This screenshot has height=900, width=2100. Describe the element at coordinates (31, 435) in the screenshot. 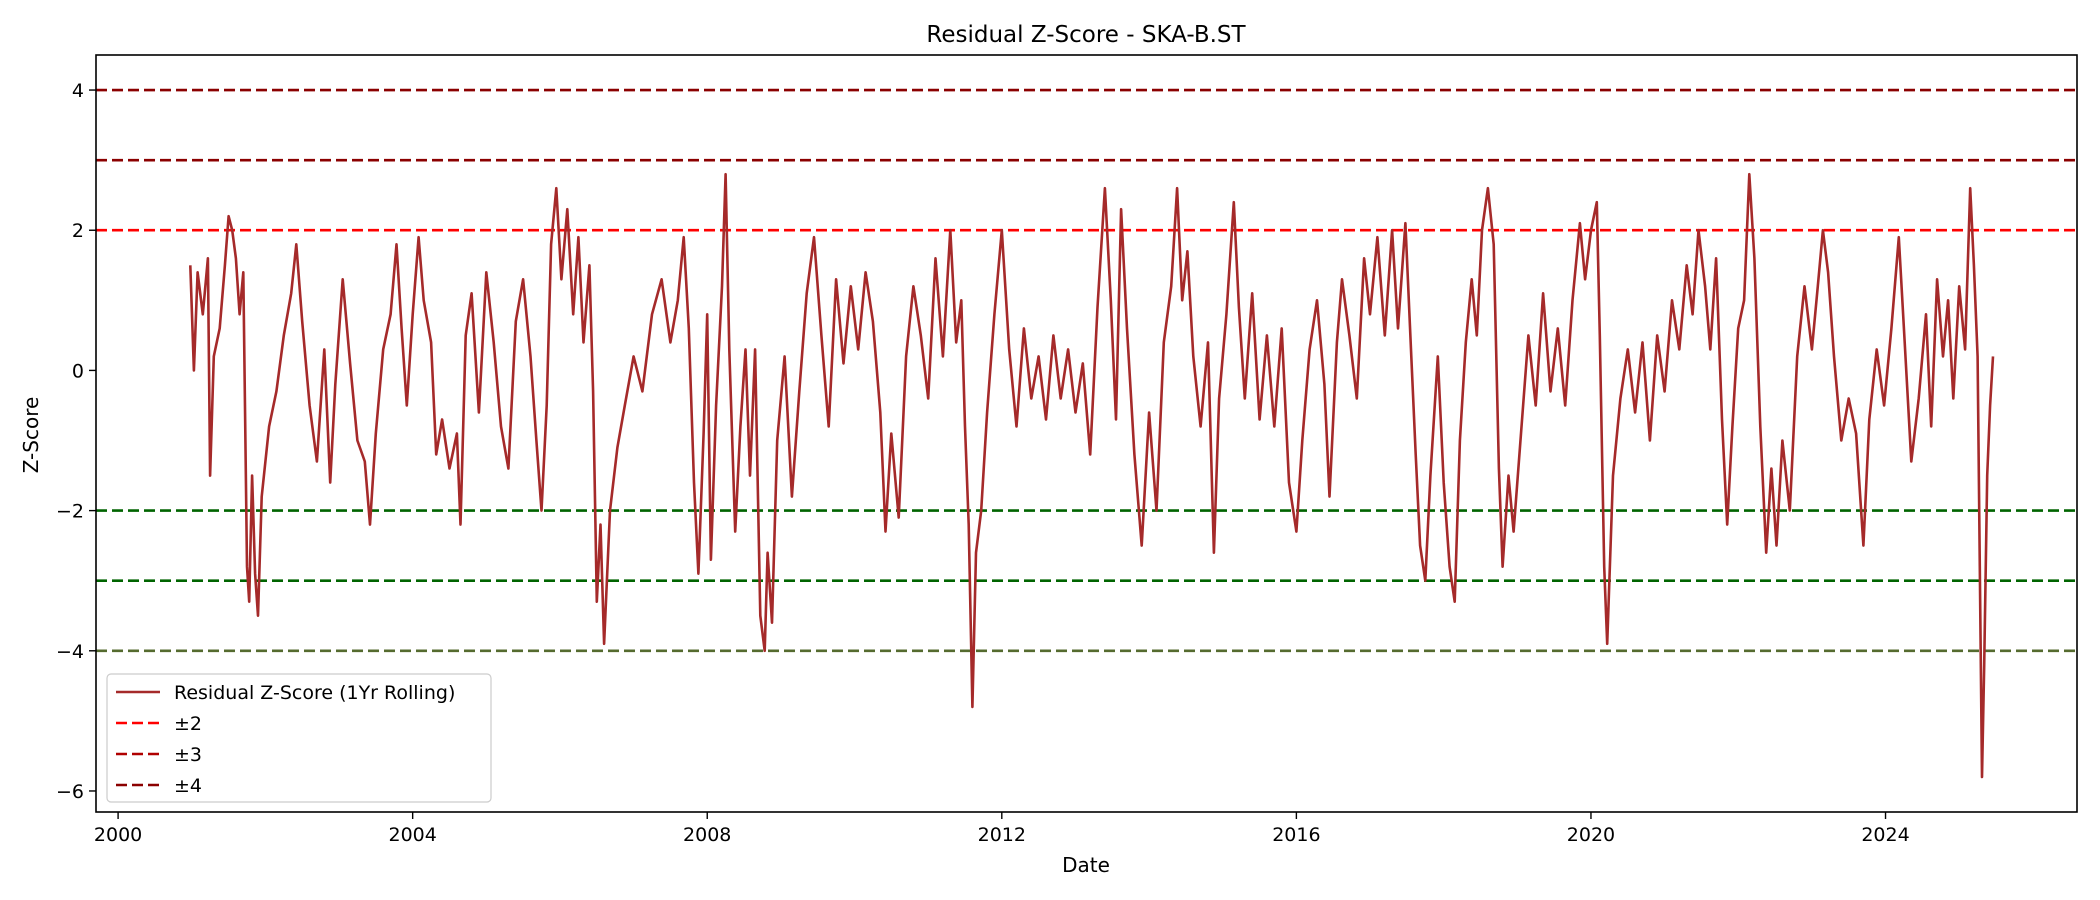

I see `y-axis-label: Z-Score` at that location.